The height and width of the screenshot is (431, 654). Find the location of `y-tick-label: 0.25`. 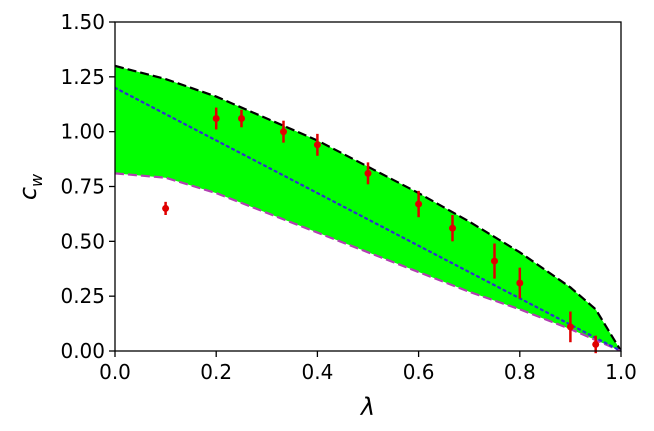

y-tick-label: 0.25 is located at coordinates (82, 296).